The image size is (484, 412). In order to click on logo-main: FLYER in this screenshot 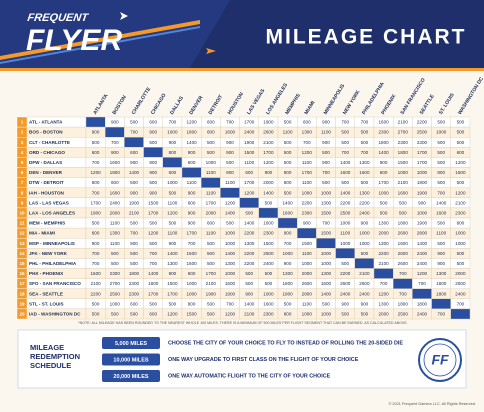, I will do `click(74, 40)`.